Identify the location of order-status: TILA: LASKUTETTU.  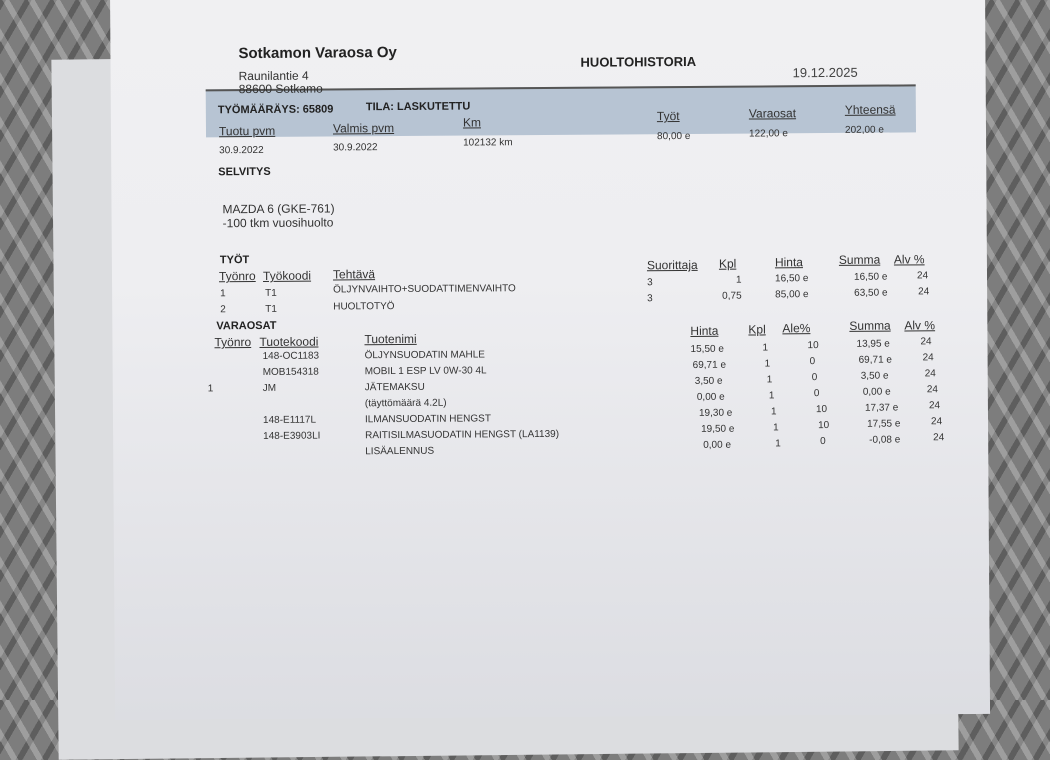
(418, 107).